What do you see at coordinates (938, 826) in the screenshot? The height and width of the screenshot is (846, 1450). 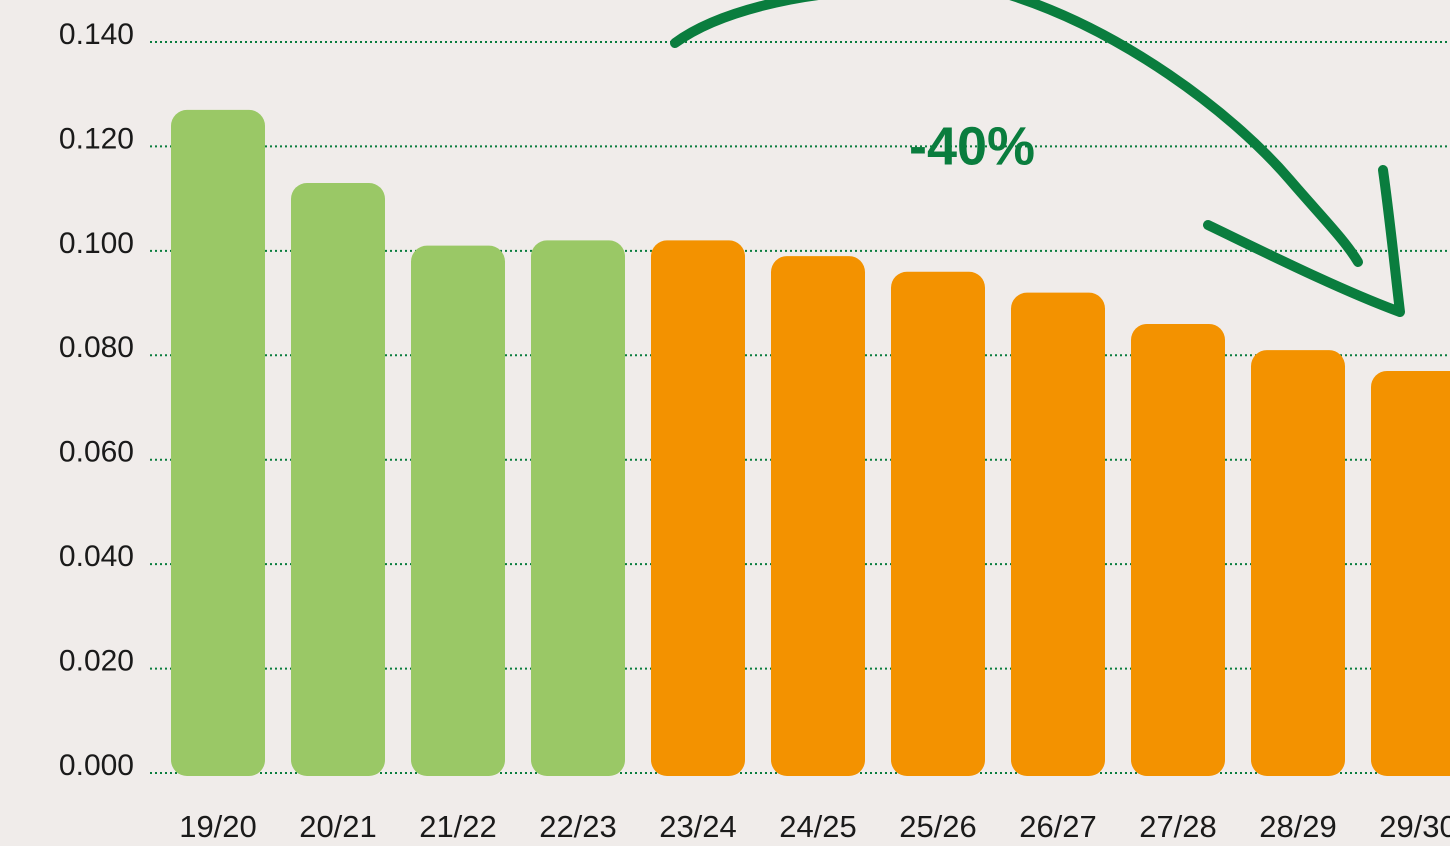 I see `x-tick-label: 25/26` at bounding box center [938, 826].